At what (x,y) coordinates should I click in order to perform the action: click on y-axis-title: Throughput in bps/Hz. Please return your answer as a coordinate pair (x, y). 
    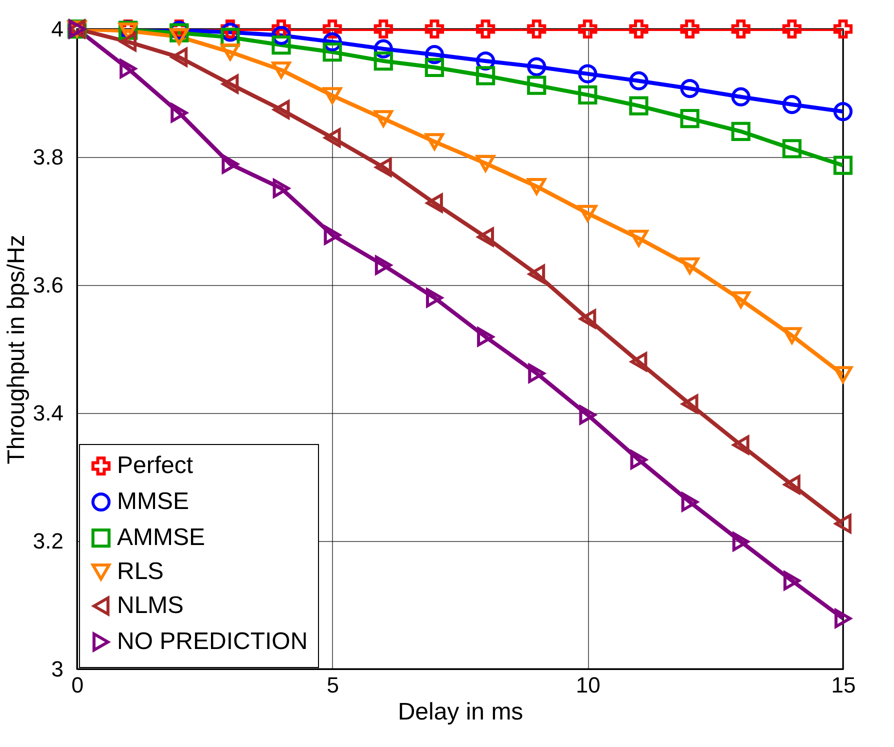
    Looking at the image, I should click on (16, 349).